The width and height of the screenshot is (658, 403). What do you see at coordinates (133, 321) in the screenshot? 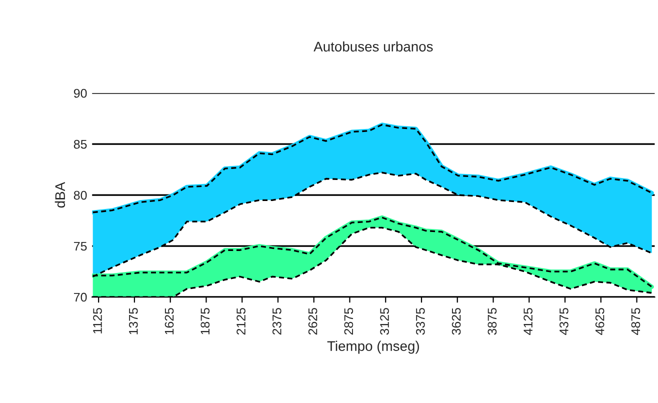
I see `x-tick-label: 1375` at bounding box center [133, 321].